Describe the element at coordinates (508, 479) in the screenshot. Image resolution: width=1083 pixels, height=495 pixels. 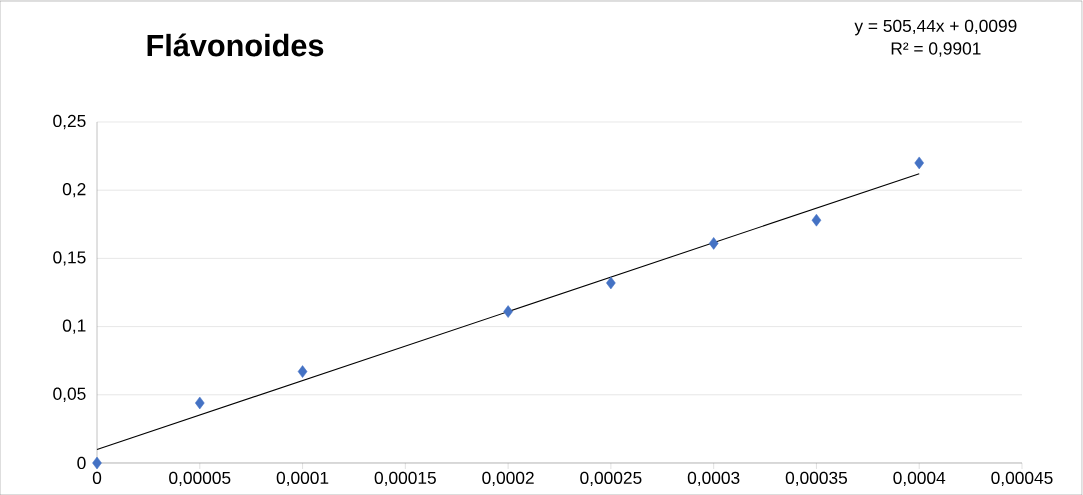
I see `x-tick-label: 0,0002` at that location.